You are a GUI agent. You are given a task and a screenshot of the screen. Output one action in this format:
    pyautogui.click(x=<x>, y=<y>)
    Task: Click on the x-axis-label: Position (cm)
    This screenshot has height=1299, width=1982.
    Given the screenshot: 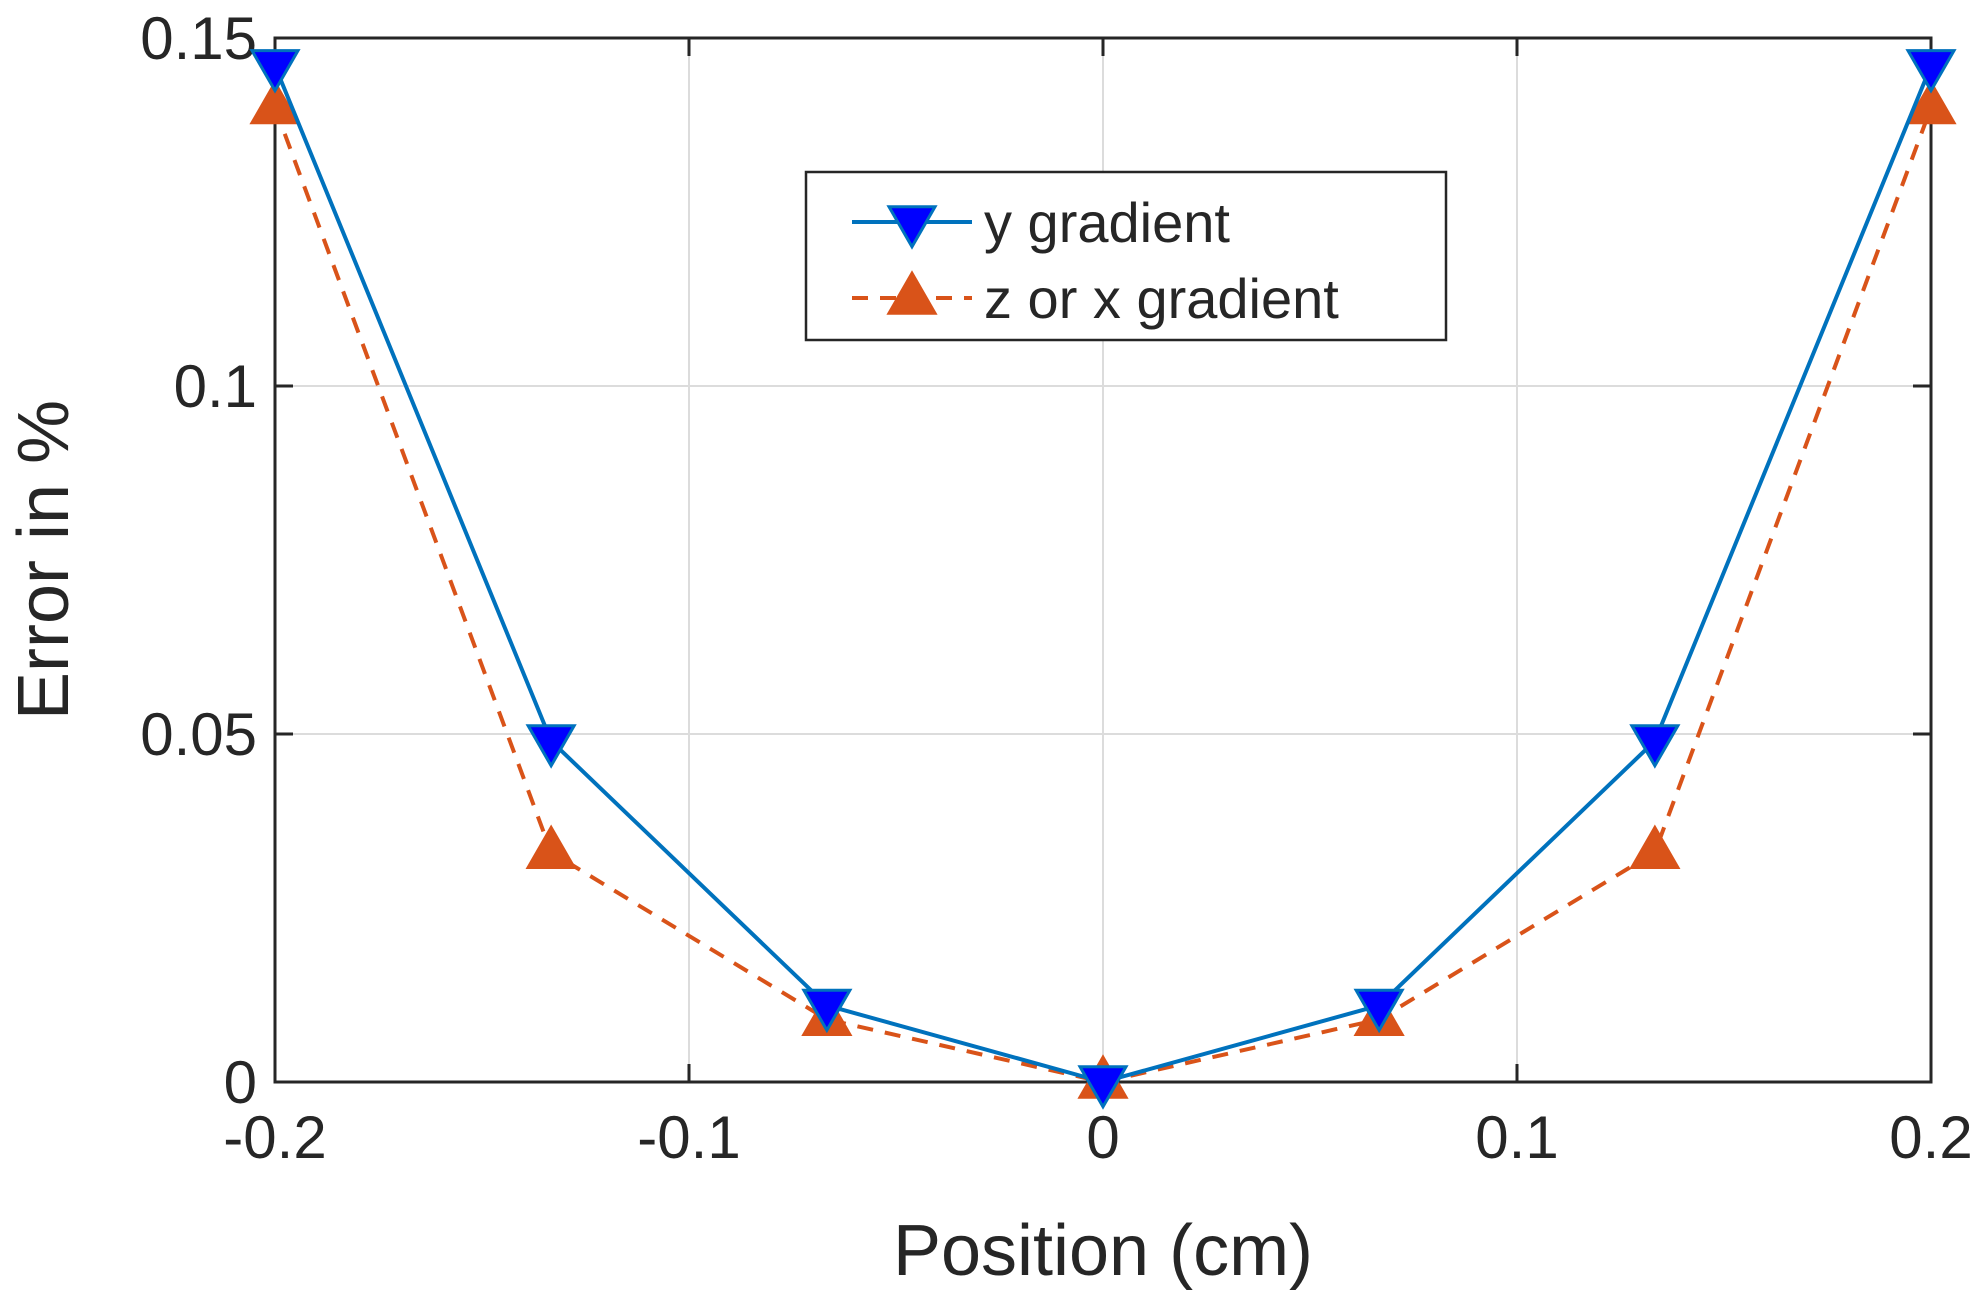 What is the action you would take?
    pyautogui.click(x=1103, y=1251)
    